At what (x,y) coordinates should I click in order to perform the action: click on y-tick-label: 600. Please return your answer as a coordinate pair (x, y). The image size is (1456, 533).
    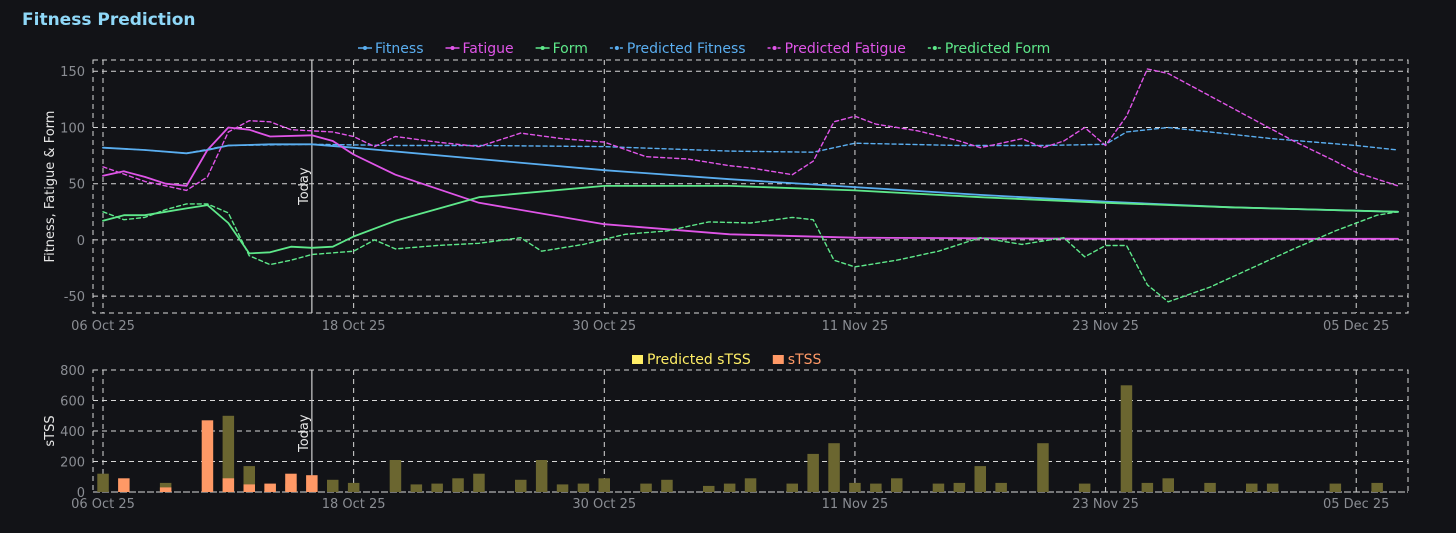
    Looking at the image, I should click on (72, 402).